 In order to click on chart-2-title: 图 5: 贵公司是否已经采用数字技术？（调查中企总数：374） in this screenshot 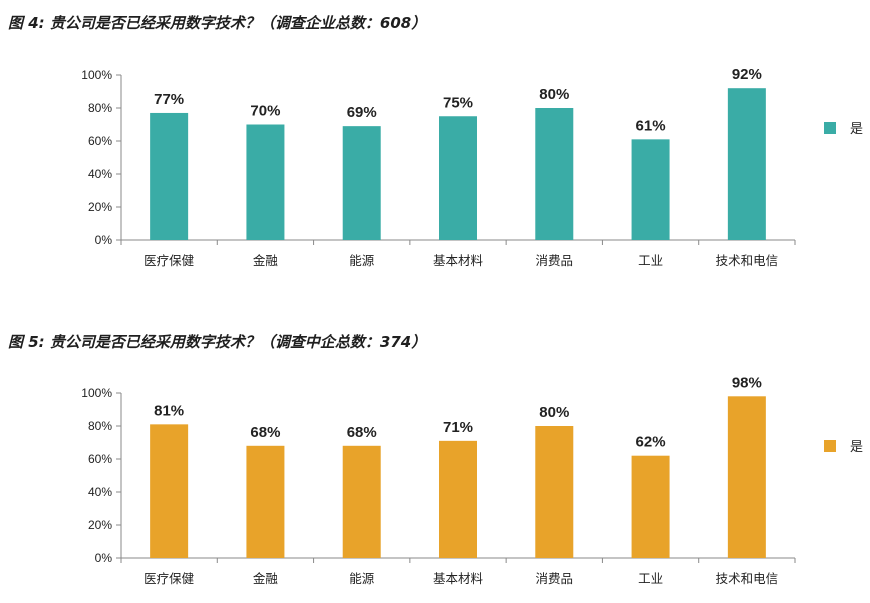, I will do `click(217, 342)`.